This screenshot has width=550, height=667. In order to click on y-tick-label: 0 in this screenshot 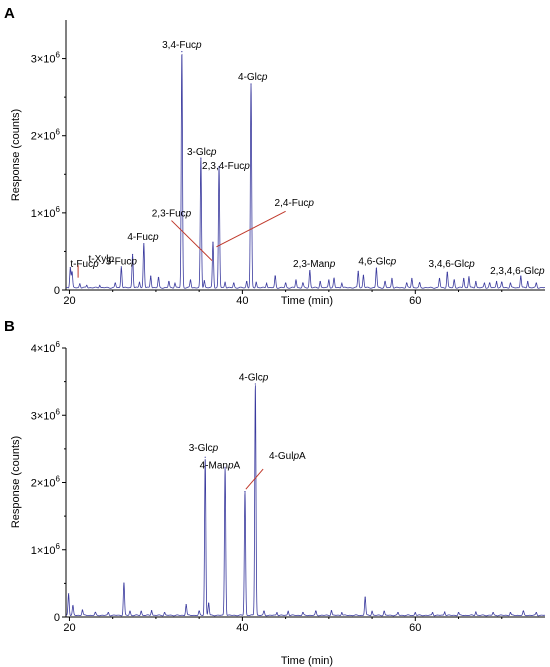, I will do `click(57, 291)`.